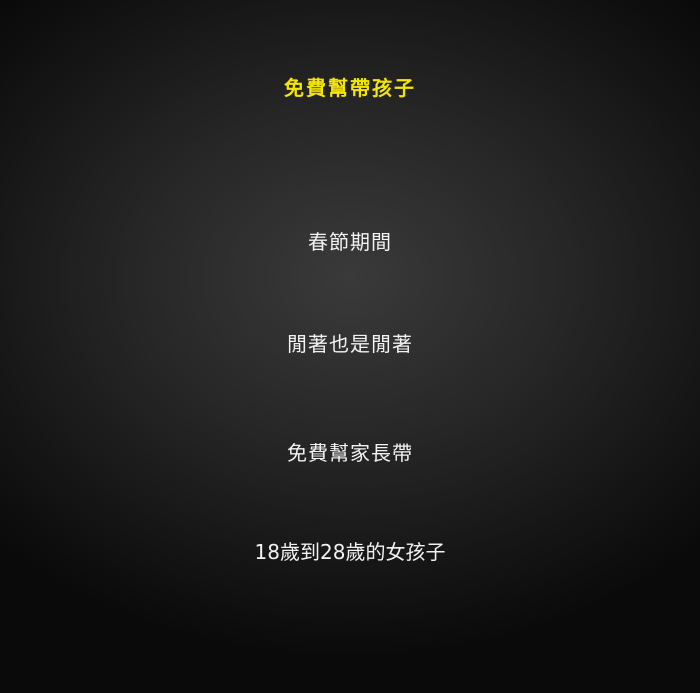 This screenshot has height=693, width=700. Describe the element at coordinates (350, 552) in the screenshot. I see `poster-line-4: 18歲到28歲的女孩子` at that location.